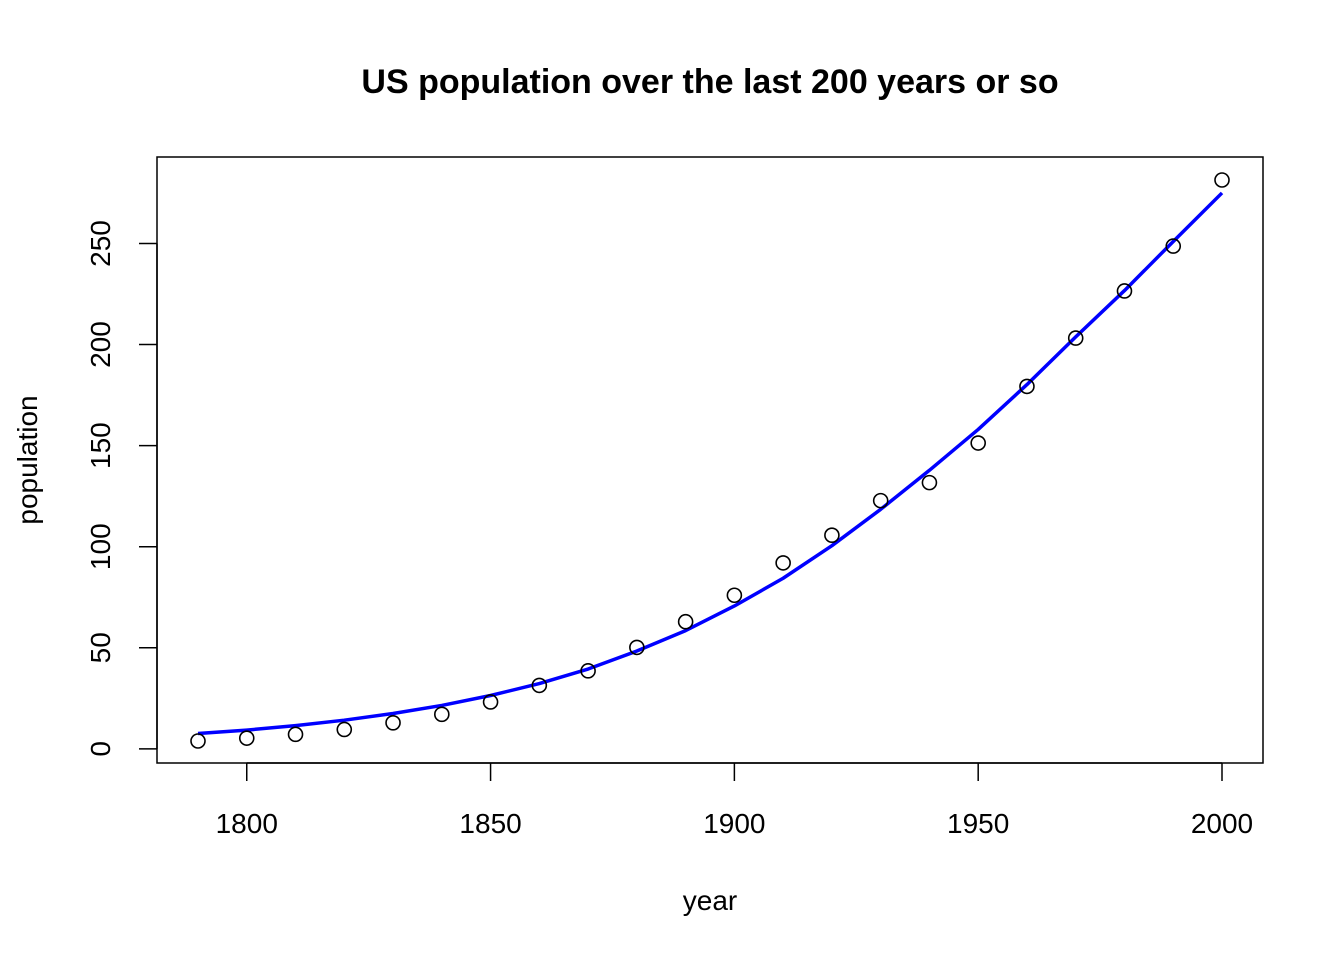 Image resolution: width=1344 pixels, height=960 pixels. What do you see at coordinates (121, 488) in the screenshot?
I see `y-axis: 0 50 100 150 200 250` at bounding box center [121, 488].